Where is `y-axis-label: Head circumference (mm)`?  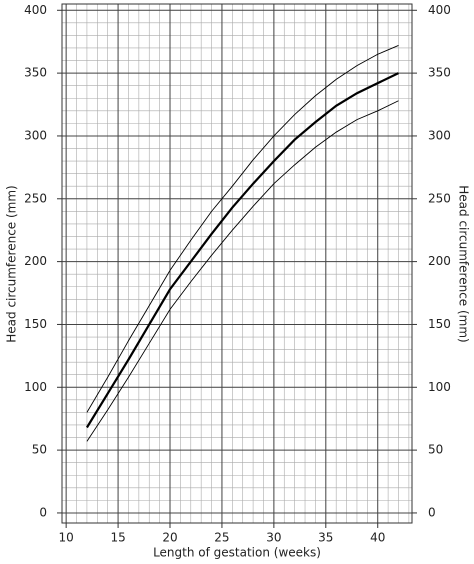 y-axis-label: Head circumference (mm) is located at coordinates (12, 264).